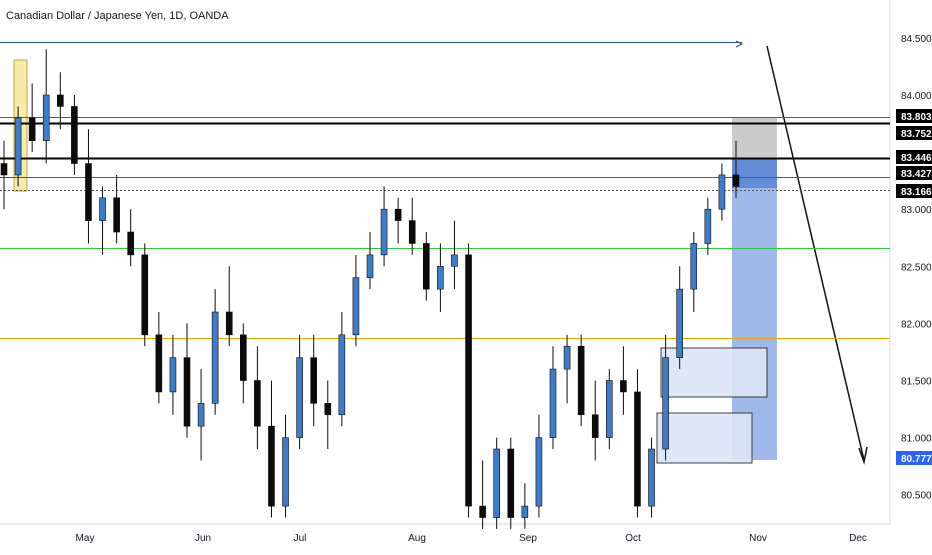 This screenshot has width=932, height=555. I want to click on zone-box-lower, so click(704, 438).